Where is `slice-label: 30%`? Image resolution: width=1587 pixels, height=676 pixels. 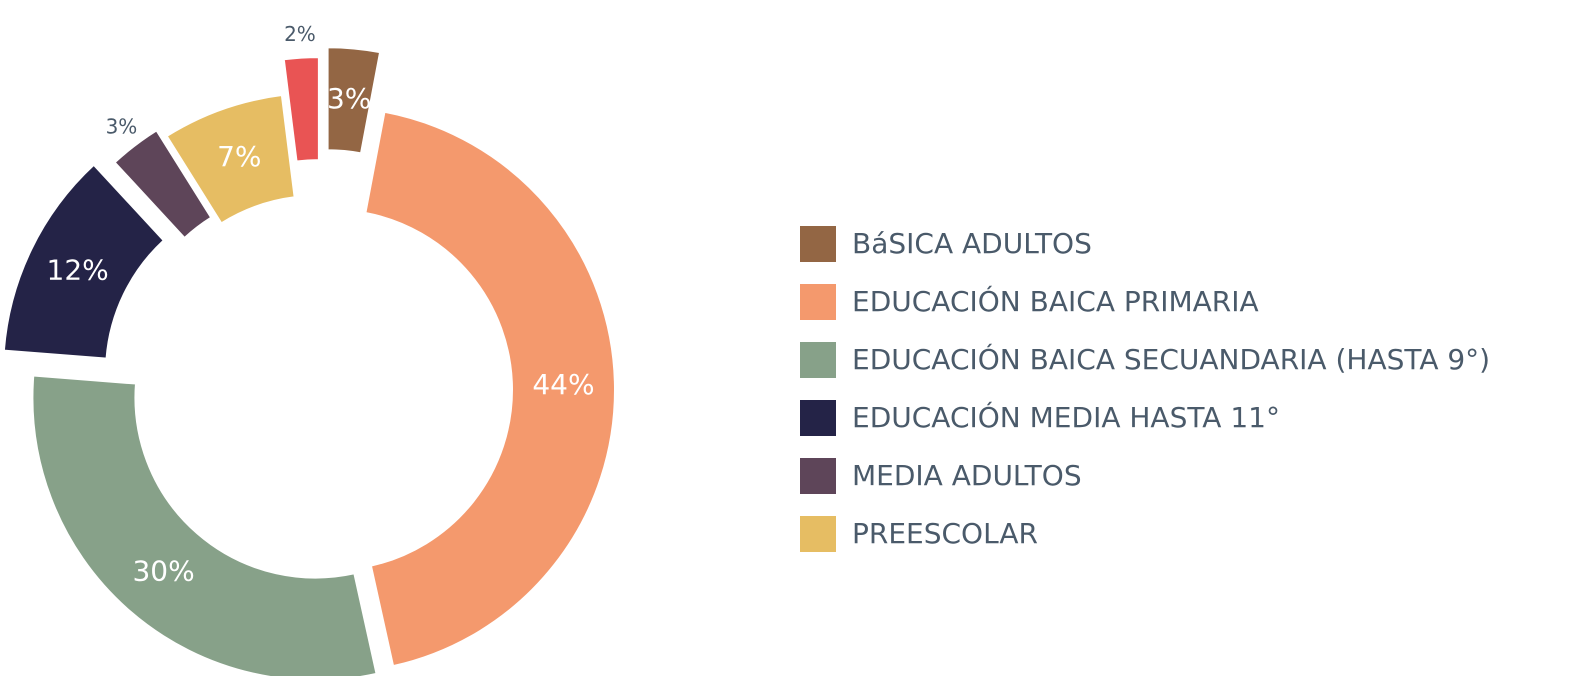 slice-label: 30% is located at coordinates (163, 570).